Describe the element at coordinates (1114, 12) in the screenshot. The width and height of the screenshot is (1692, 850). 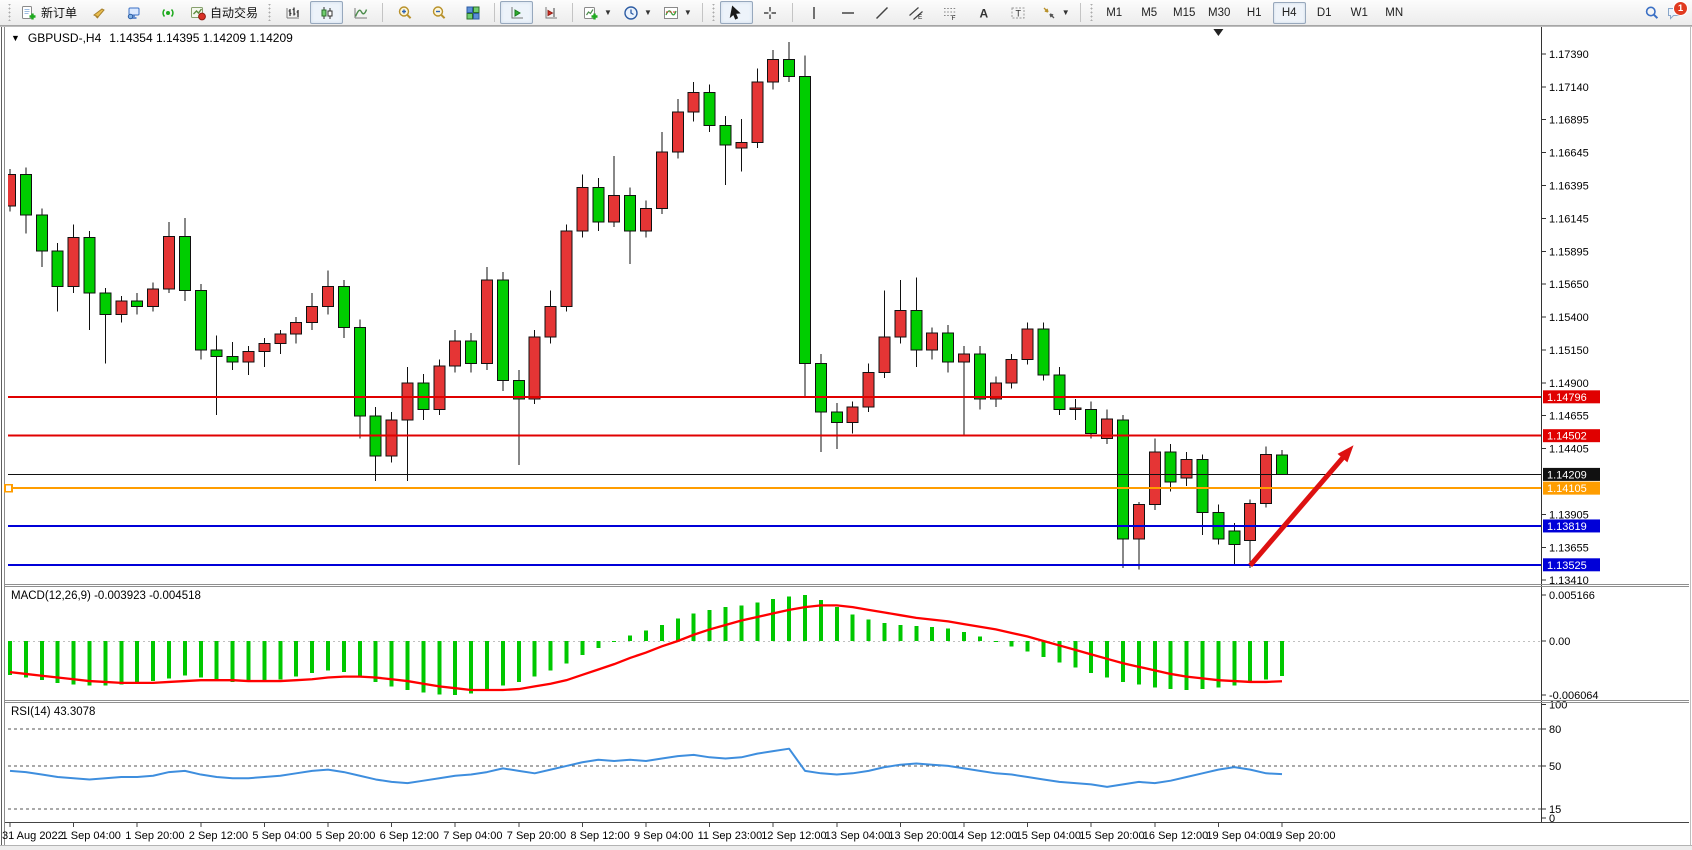
I see `timeframe-button-M1: M1` at that location.